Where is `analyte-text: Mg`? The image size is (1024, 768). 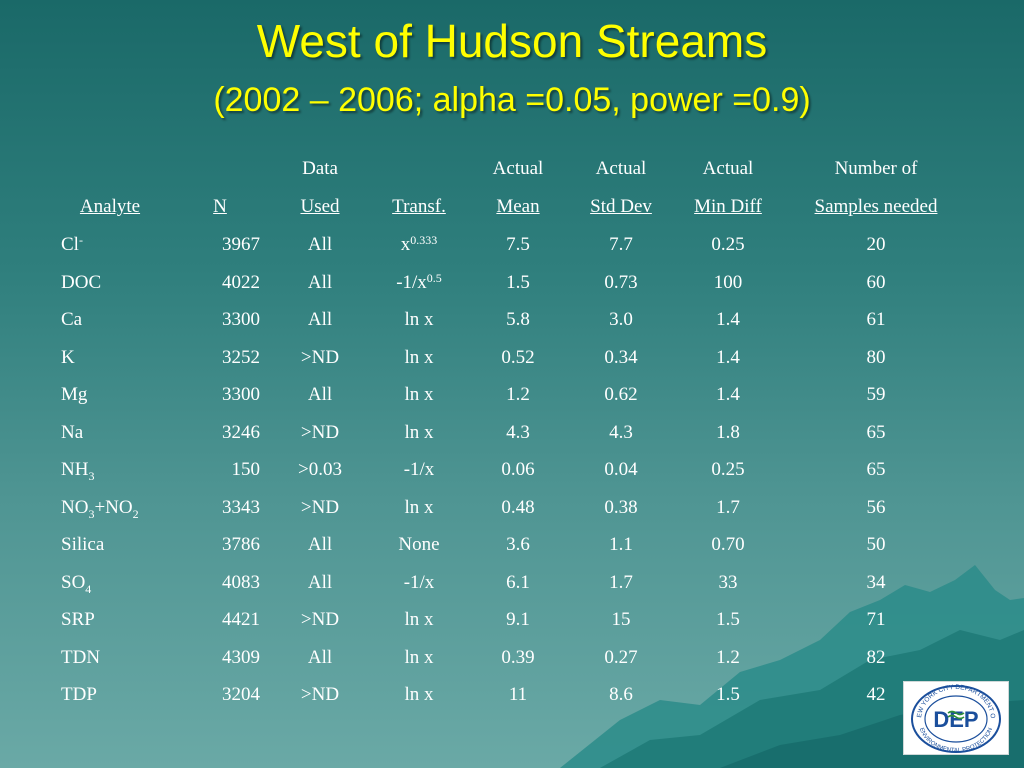
analyte-text: Mg is located at coordinates (74, 394).